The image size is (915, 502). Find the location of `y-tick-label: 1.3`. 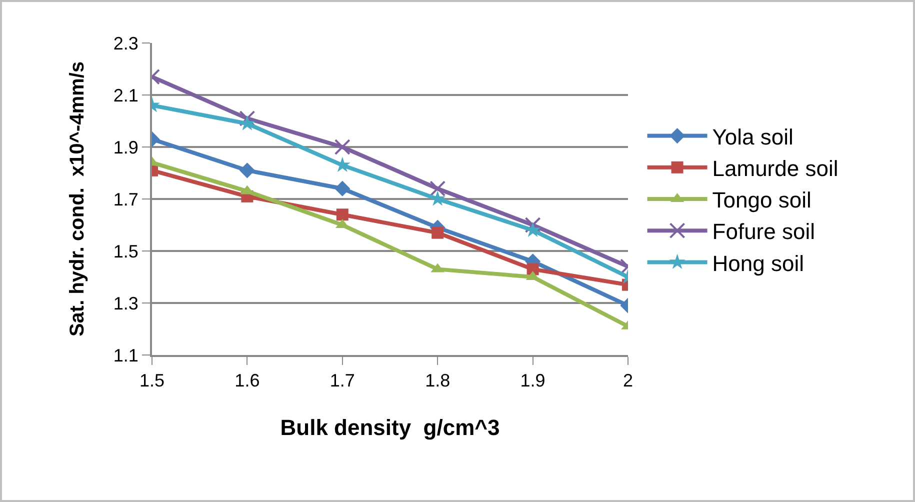

y-tick-label: 1.3 is located at coordinates (125, 303).